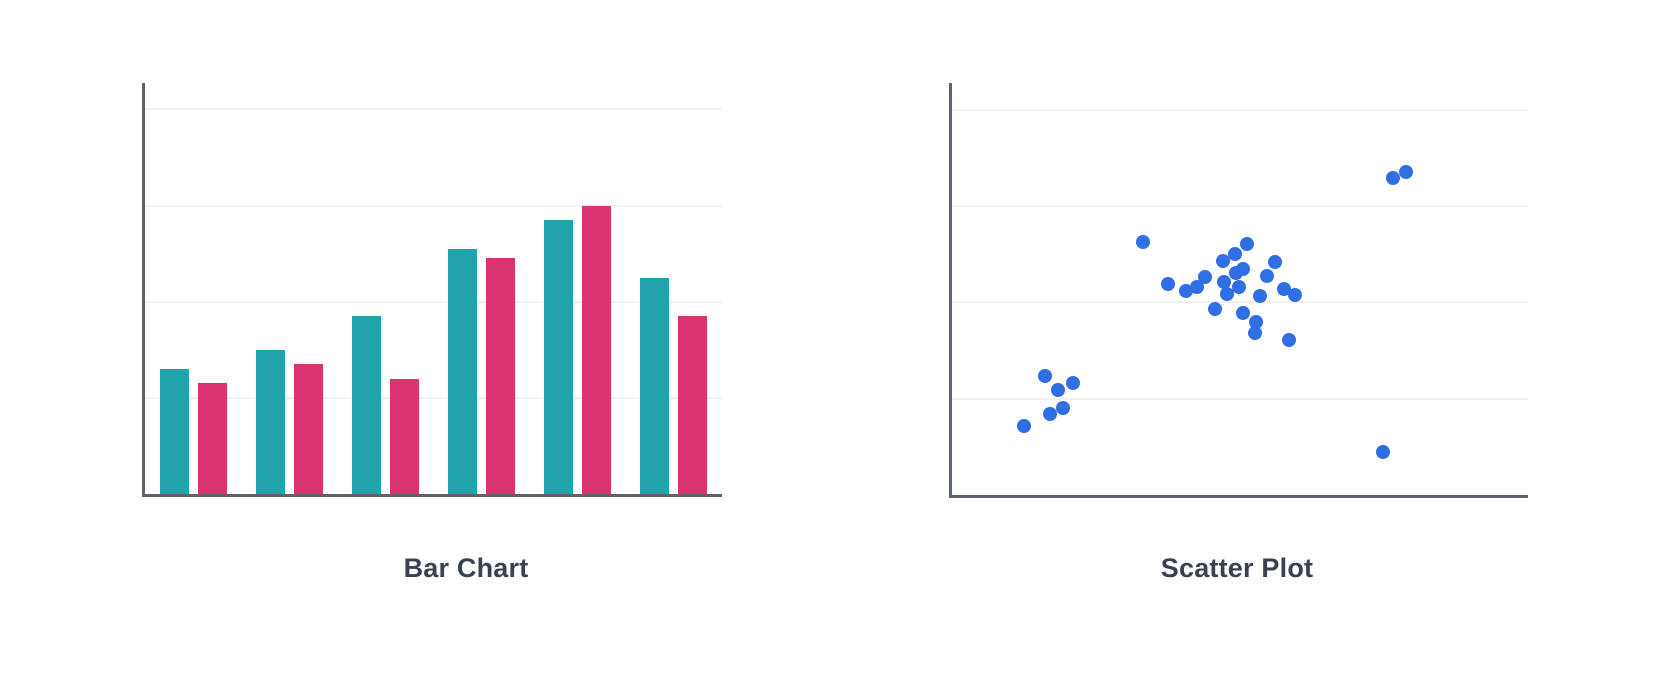 This screenshot has height=678, width=1672. I want to click on bar-chart-title: Bar Chart, so click(466, 568).